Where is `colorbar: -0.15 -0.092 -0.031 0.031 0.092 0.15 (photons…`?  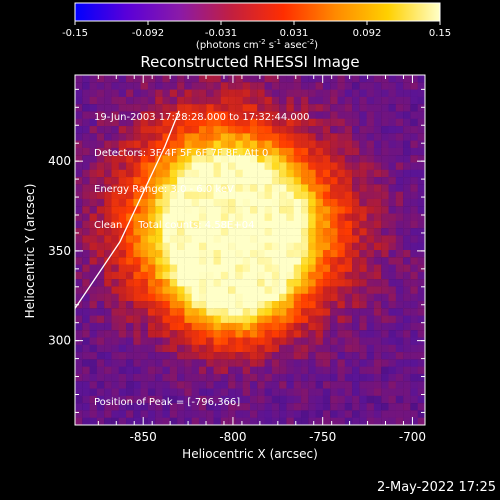
colorbar: -0.15 -0.092 -0.031 0.031 0.092 0.15 (photons… is located at coordinates (256, 26).